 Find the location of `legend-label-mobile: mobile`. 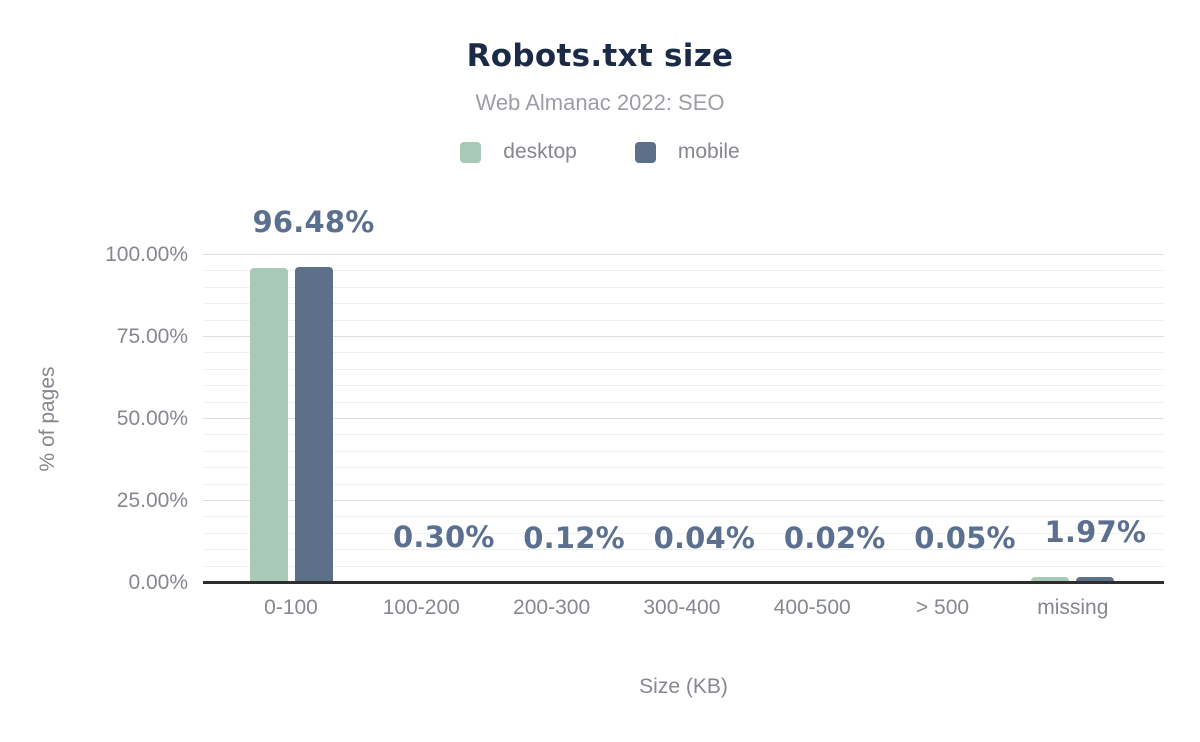

legend-label-mobile: mobile is located at coordinates (708, 151).